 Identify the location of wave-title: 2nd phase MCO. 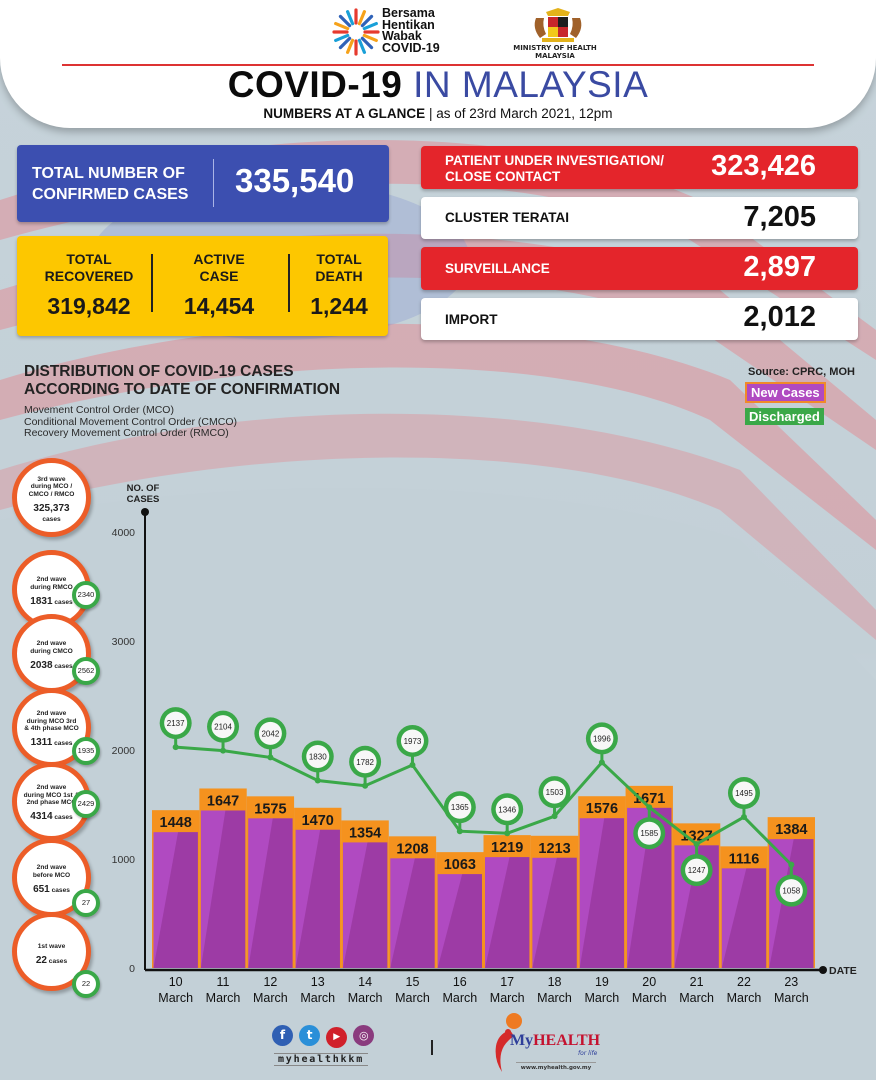
(51, 802).